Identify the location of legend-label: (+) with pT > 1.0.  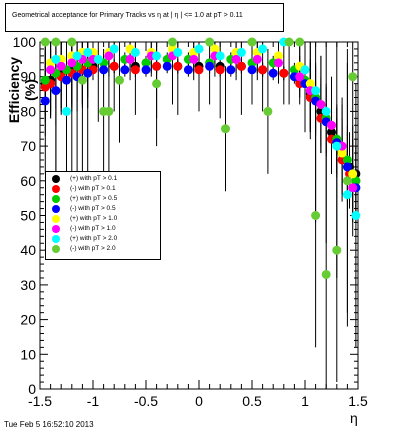
(94, 218).